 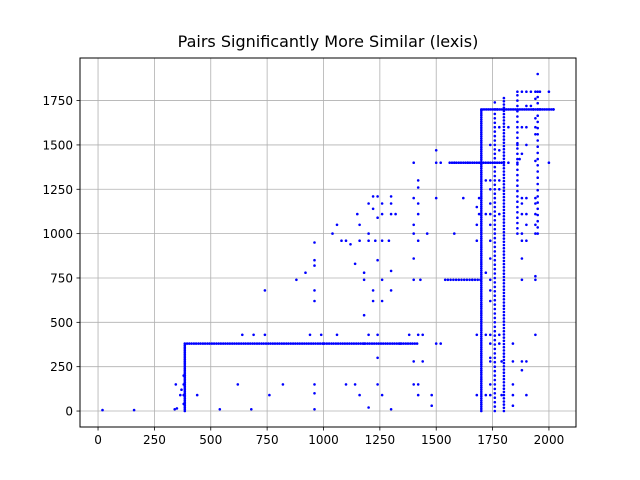 What do you see at coordinates (61, 278) in the screenshot?
I see `y-tick-label: 750` at bounding box center [61, 278].